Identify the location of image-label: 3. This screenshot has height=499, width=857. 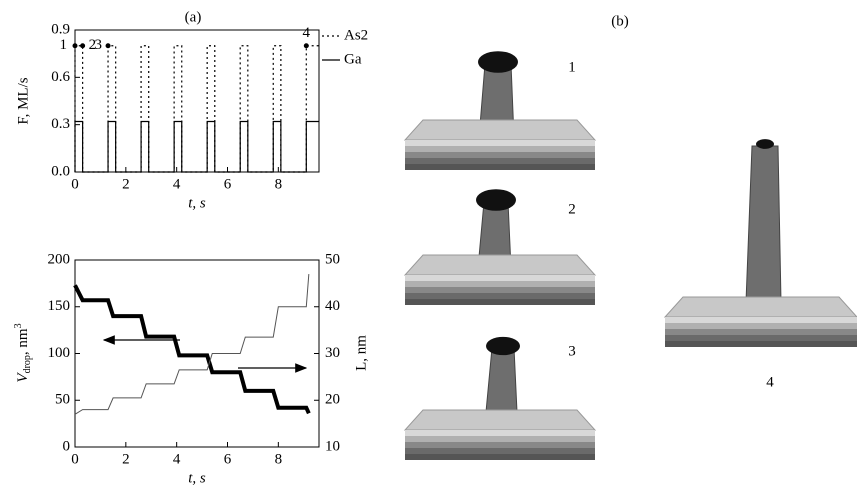
(572, 351).